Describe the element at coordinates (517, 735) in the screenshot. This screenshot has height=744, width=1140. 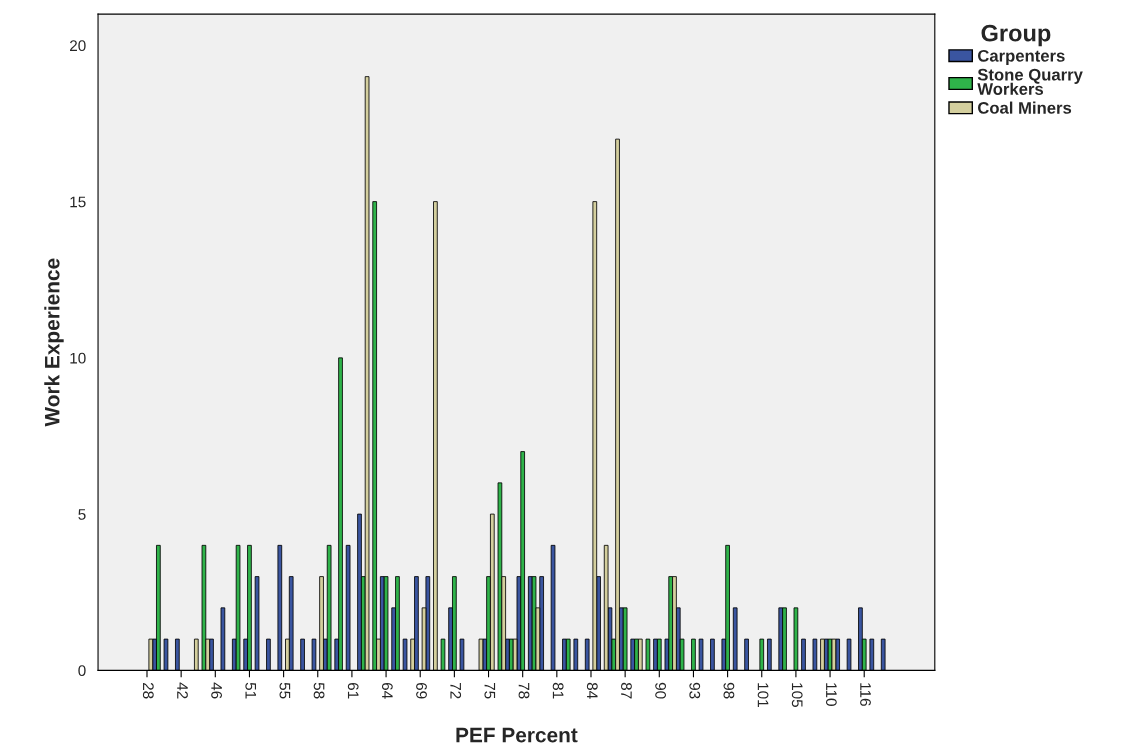
I see `x-axis-title: PEF Percent` at that location.